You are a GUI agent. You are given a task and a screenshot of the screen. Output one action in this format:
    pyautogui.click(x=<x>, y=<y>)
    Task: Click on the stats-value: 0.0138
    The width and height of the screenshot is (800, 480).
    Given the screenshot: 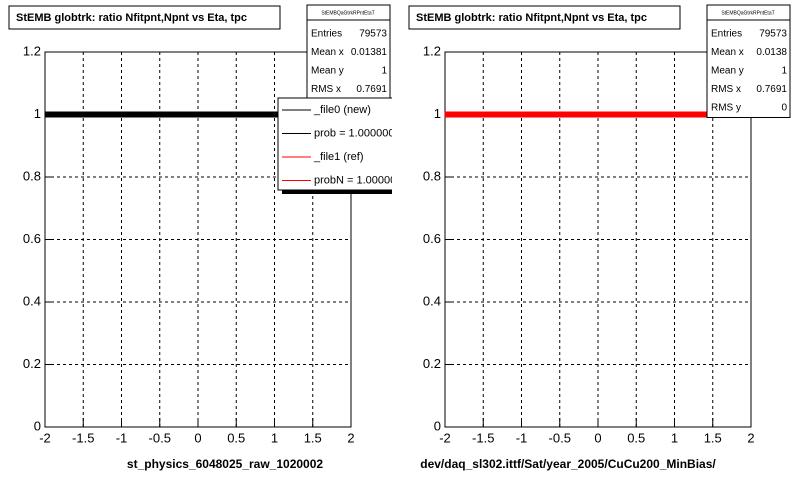 What is the action you would take?
    pyautogui.click(x=771, y=52)
    